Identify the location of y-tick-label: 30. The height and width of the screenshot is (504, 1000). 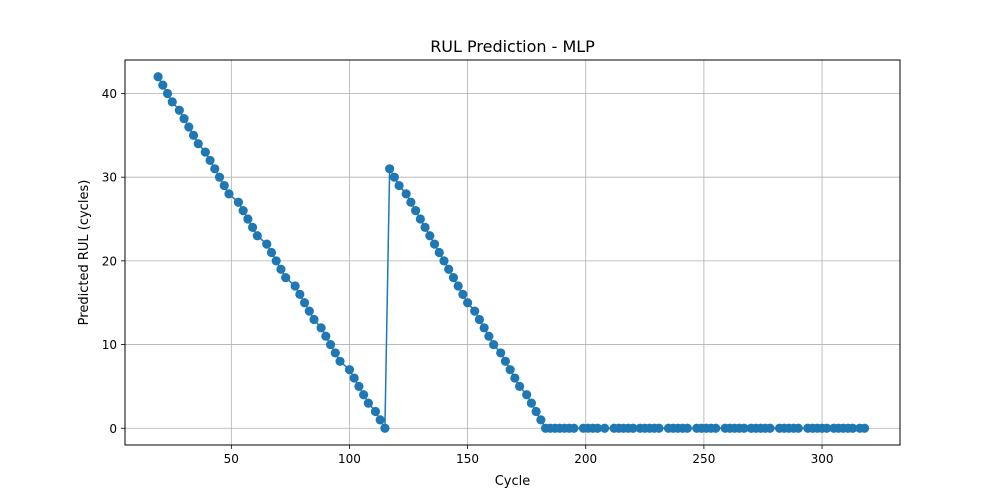
(109, 178).